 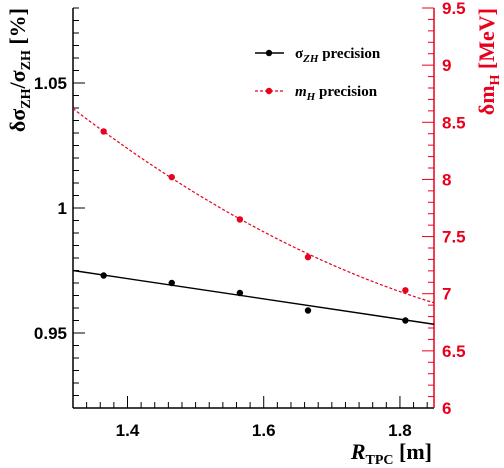 I want to click on y-right-tick-label: 6.5, so click(x=454, y=351).